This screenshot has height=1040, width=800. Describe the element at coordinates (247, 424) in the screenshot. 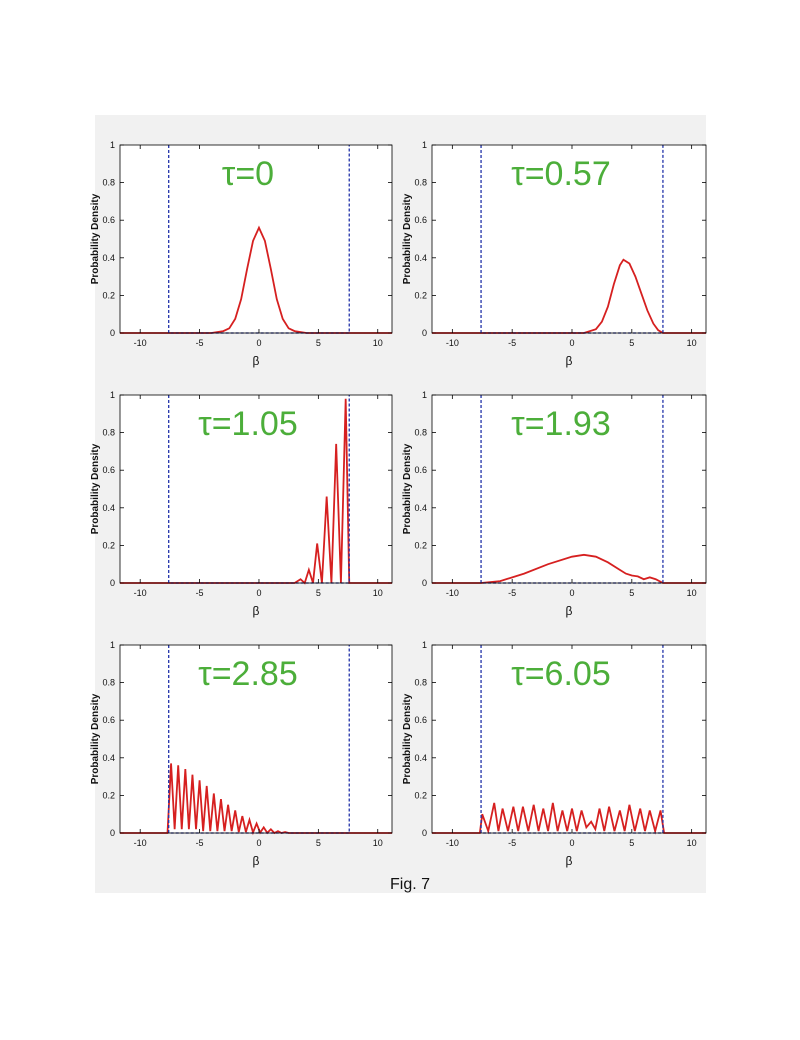

I see `annotation: τ=1.05` at that location.